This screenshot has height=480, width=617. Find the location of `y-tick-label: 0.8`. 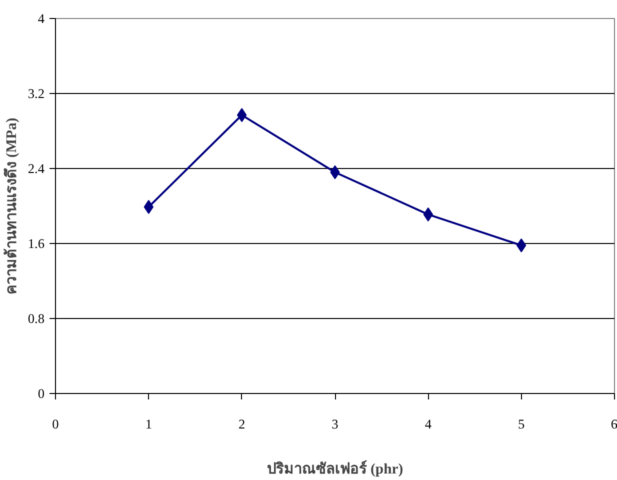

y-tick-label: 0.8 is located at coordinates (36, 318).